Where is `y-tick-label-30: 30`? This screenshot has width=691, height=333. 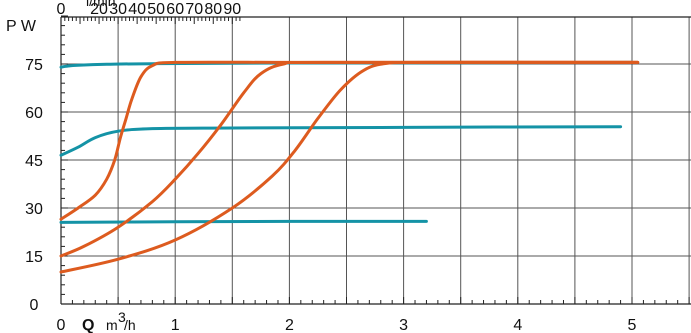
y-tick-label-30: 30 is located at coordinates (34, 209).